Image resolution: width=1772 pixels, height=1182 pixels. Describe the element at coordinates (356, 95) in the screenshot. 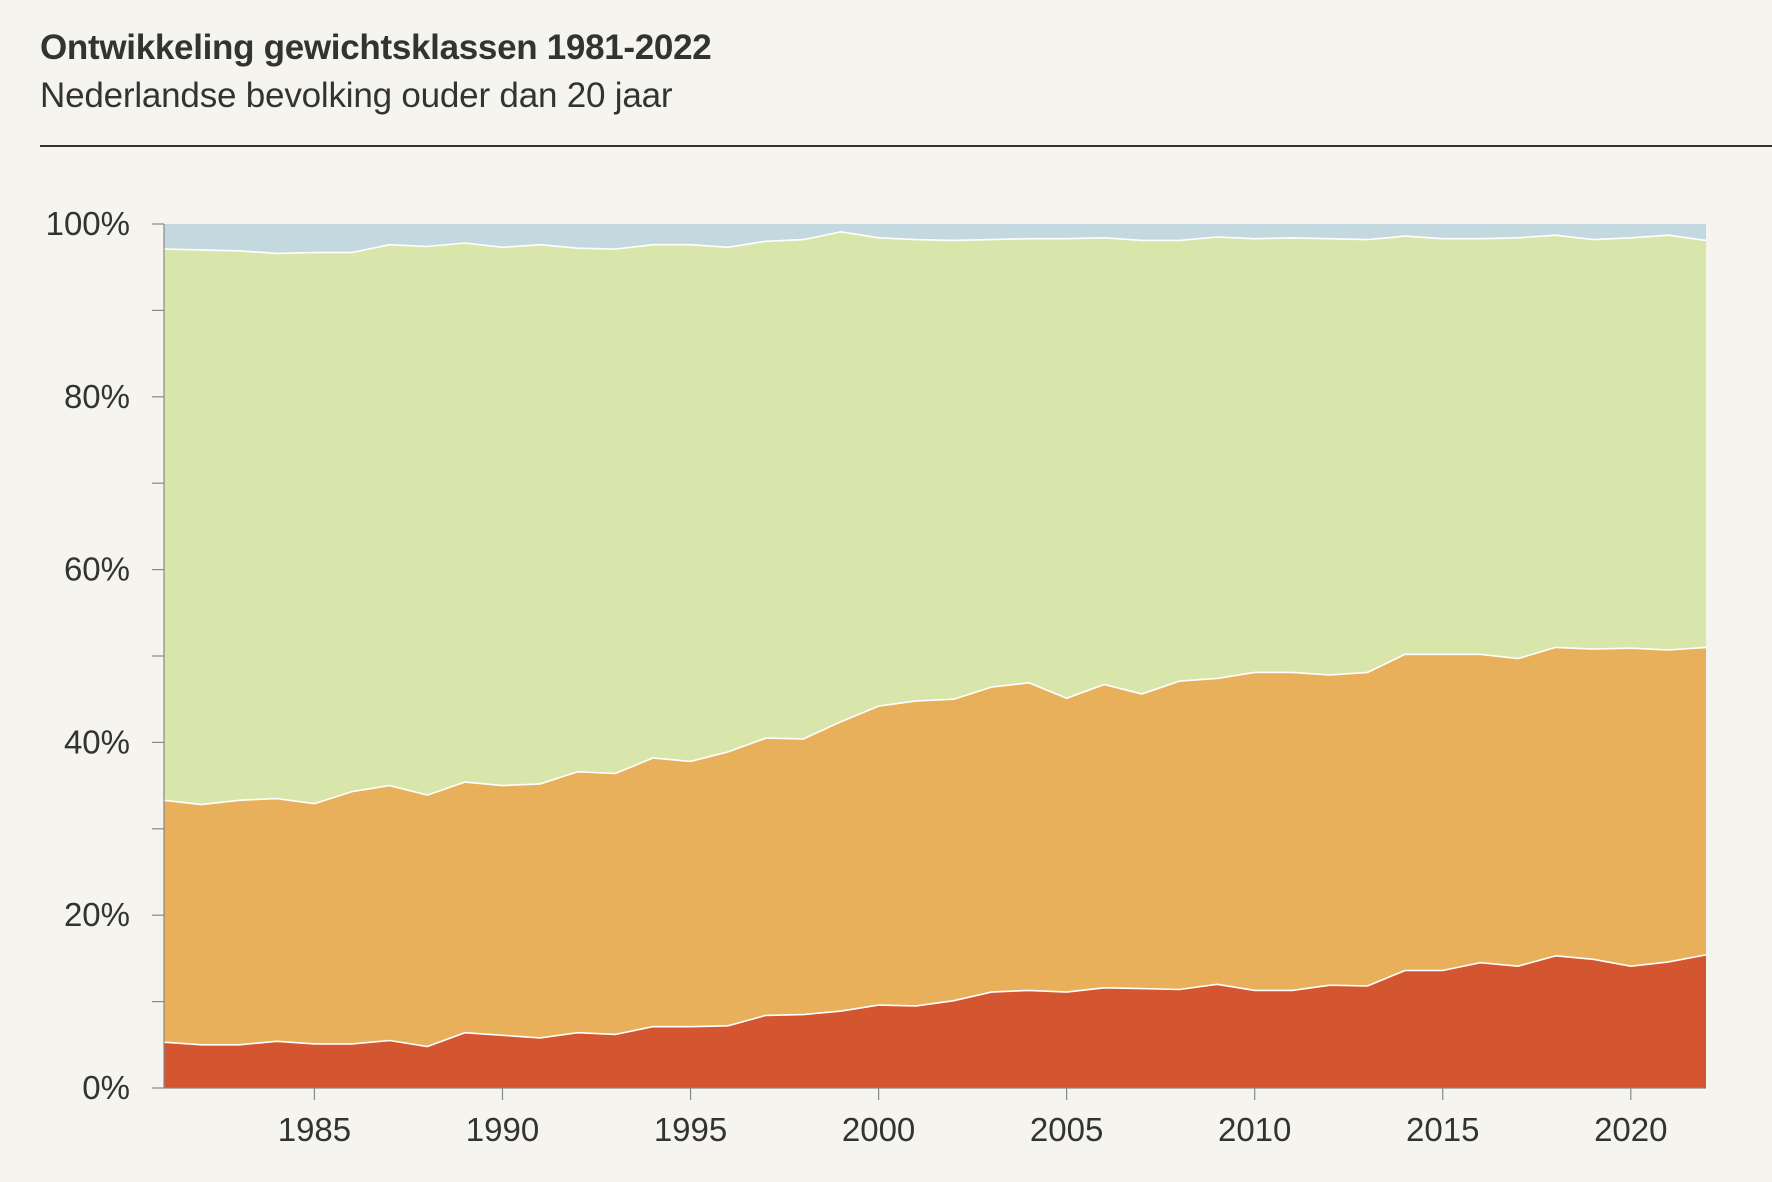

I see `chart-subtitle: Nederlandse bevolking ouder dan 20 jaar` at that location.